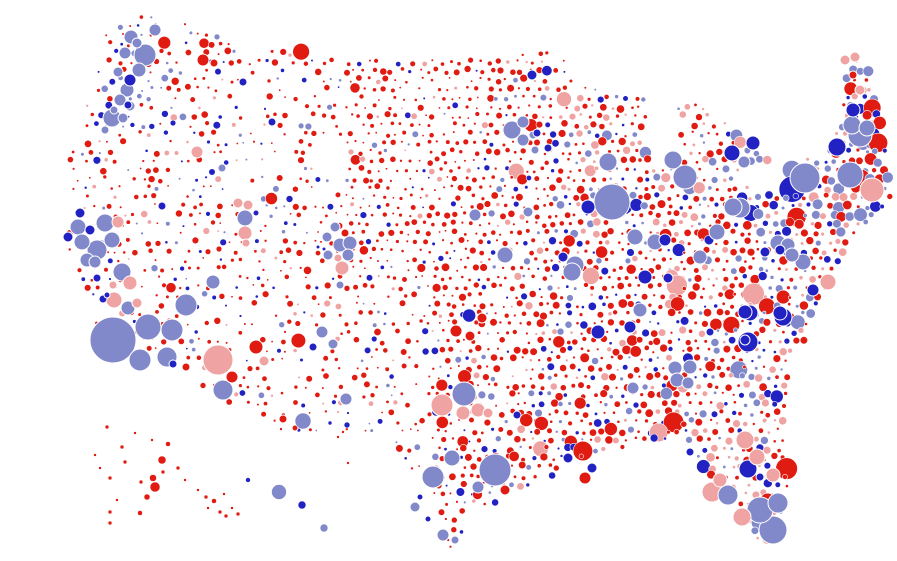 This screenshot has height=561, width=897. I want to click on hawaii-dot, so click(347, 425).